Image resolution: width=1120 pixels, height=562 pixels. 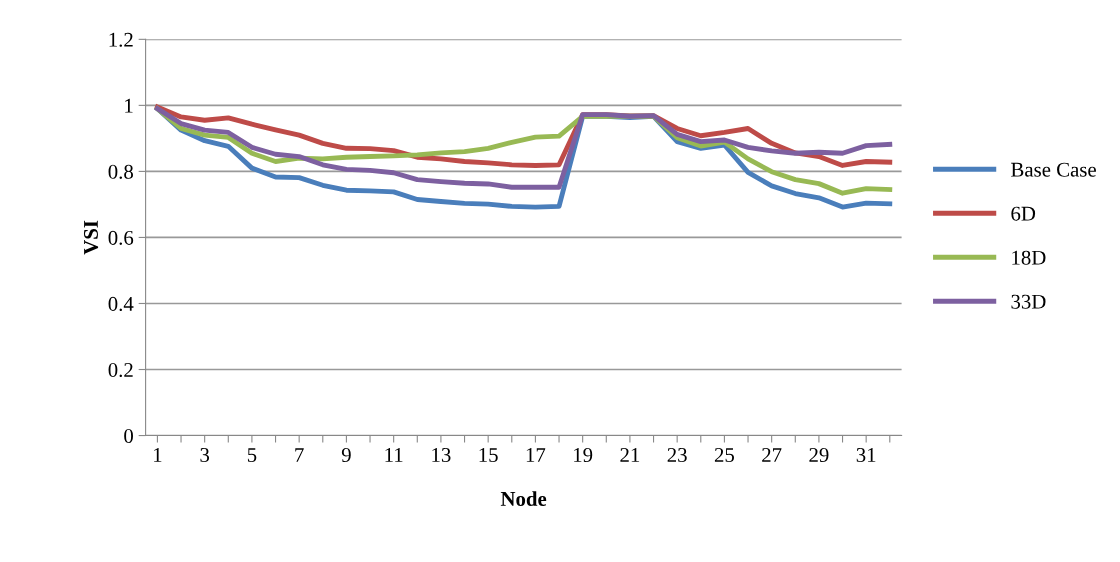 What do you see at coordinates (128, 435) in the screenshot?
I see `y-tick-label: 0` at bounding box center [128, 435].